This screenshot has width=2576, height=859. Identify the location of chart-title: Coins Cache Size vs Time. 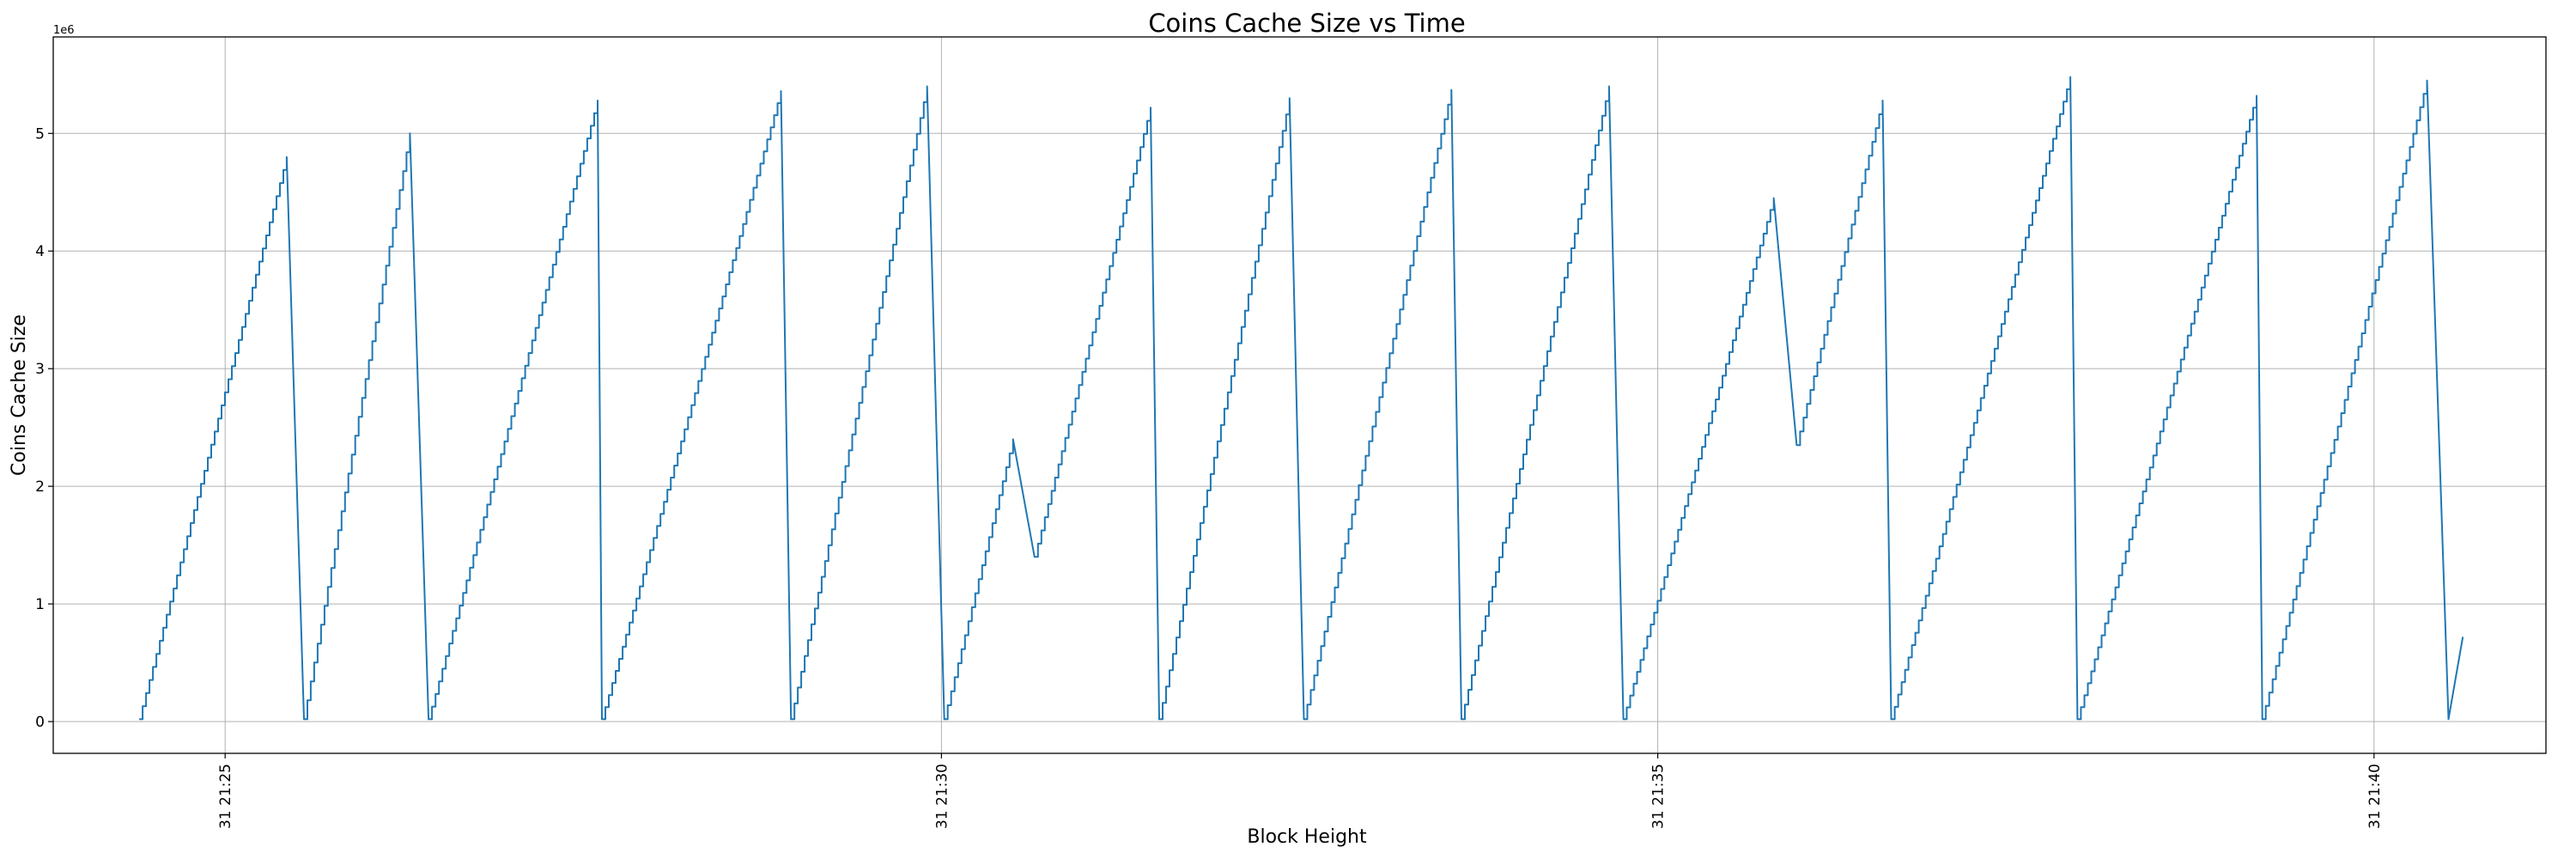
(1306, 24).